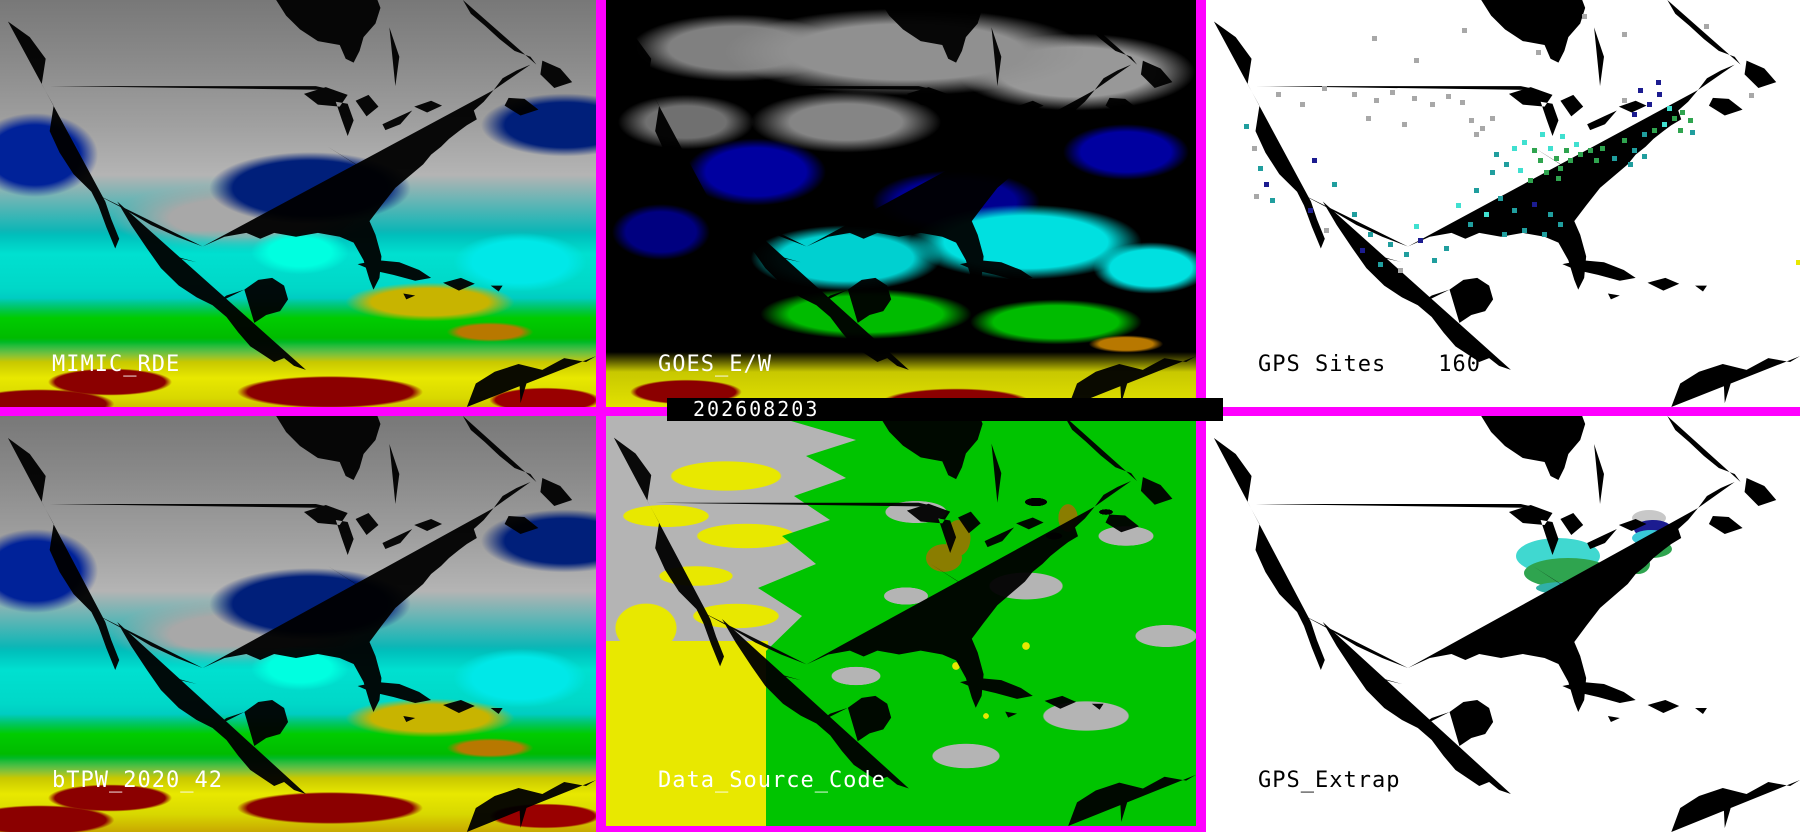 This screenshot has width=1800, height=832. I want to click on panel-label-goes: GOES_E/W, so click(715, 364).